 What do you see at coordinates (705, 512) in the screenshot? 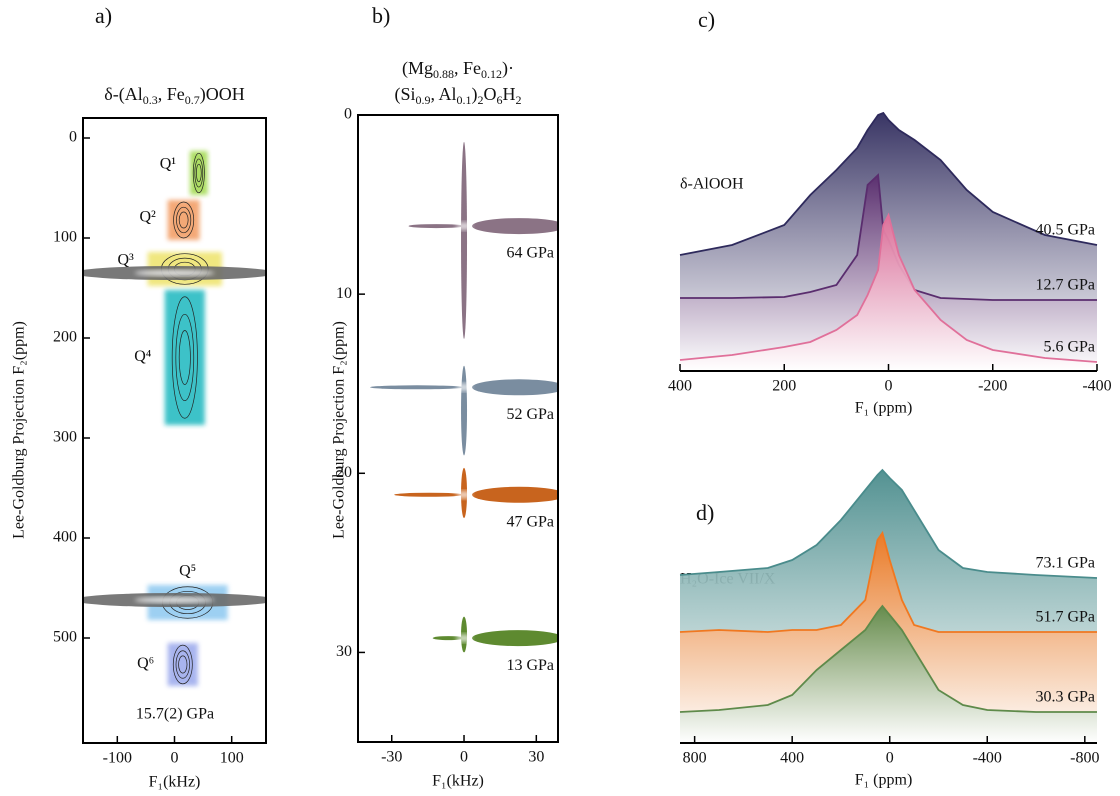
I see `panel-label: d)` at bounding box center [705, 512].